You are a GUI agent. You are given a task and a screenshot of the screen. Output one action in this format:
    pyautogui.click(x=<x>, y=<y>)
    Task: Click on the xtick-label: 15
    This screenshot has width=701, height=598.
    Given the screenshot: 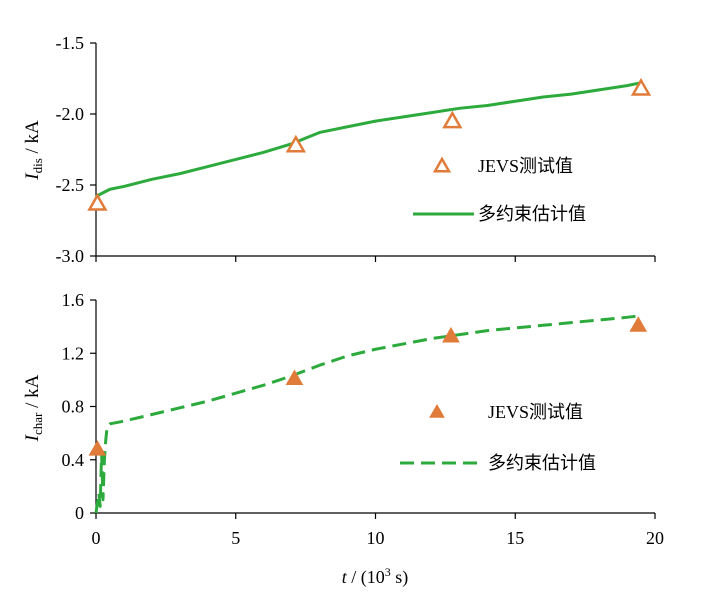 What is the action you would take?
    pyautogui.click(x=515, y=538)
    